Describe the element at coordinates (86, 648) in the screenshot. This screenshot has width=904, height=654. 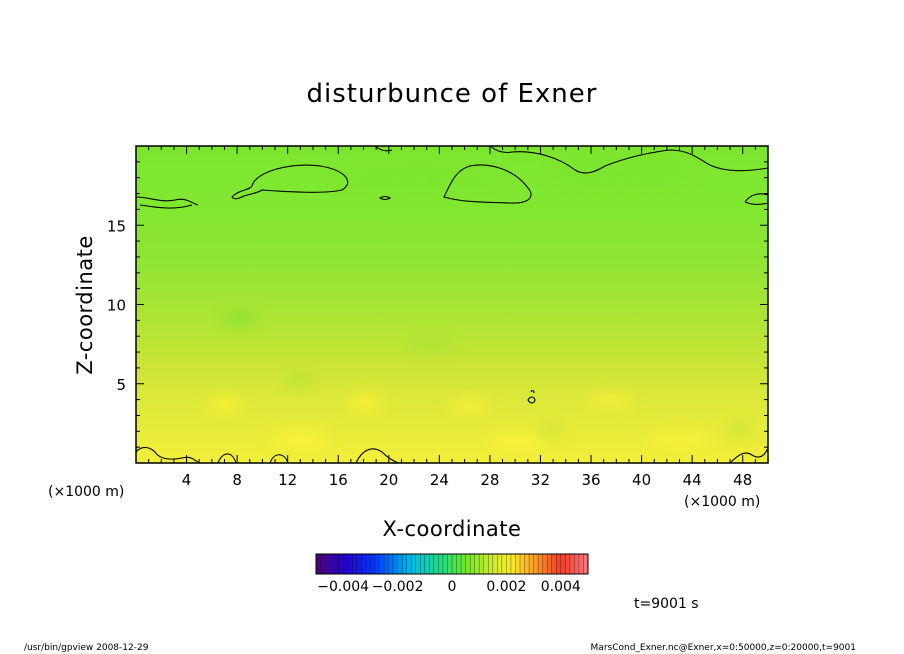
I see `footer-left: /usr/bin/gpview 2008-12-29` at that location.